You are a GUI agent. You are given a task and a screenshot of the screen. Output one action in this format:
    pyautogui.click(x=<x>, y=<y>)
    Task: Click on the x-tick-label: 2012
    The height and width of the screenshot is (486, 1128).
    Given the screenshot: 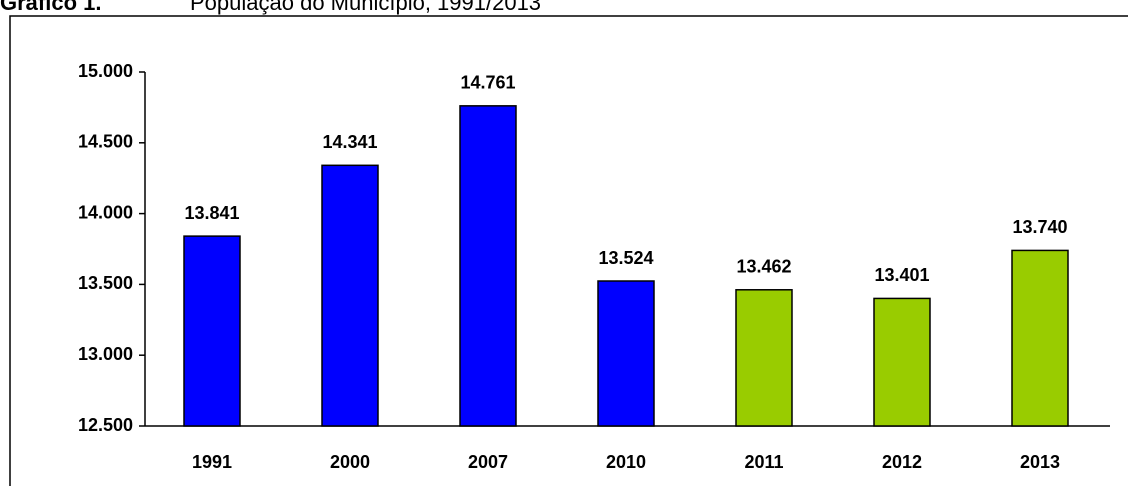 What is the action you would take?
    pyautogui.click(x=902, y=462)
    